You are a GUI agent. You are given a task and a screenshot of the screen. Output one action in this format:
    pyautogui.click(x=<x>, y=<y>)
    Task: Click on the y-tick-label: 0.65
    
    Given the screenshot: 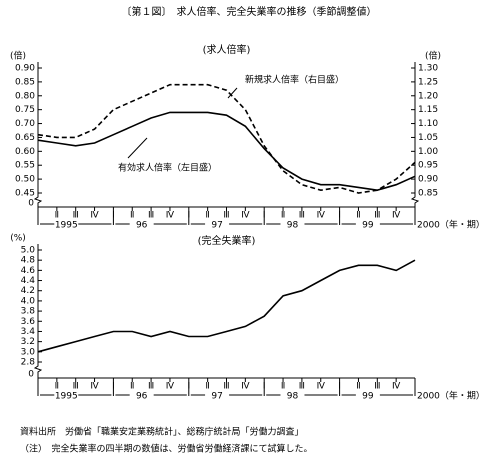 What is the action you would take?
    pyautogui.click(x=25, y=138)
    